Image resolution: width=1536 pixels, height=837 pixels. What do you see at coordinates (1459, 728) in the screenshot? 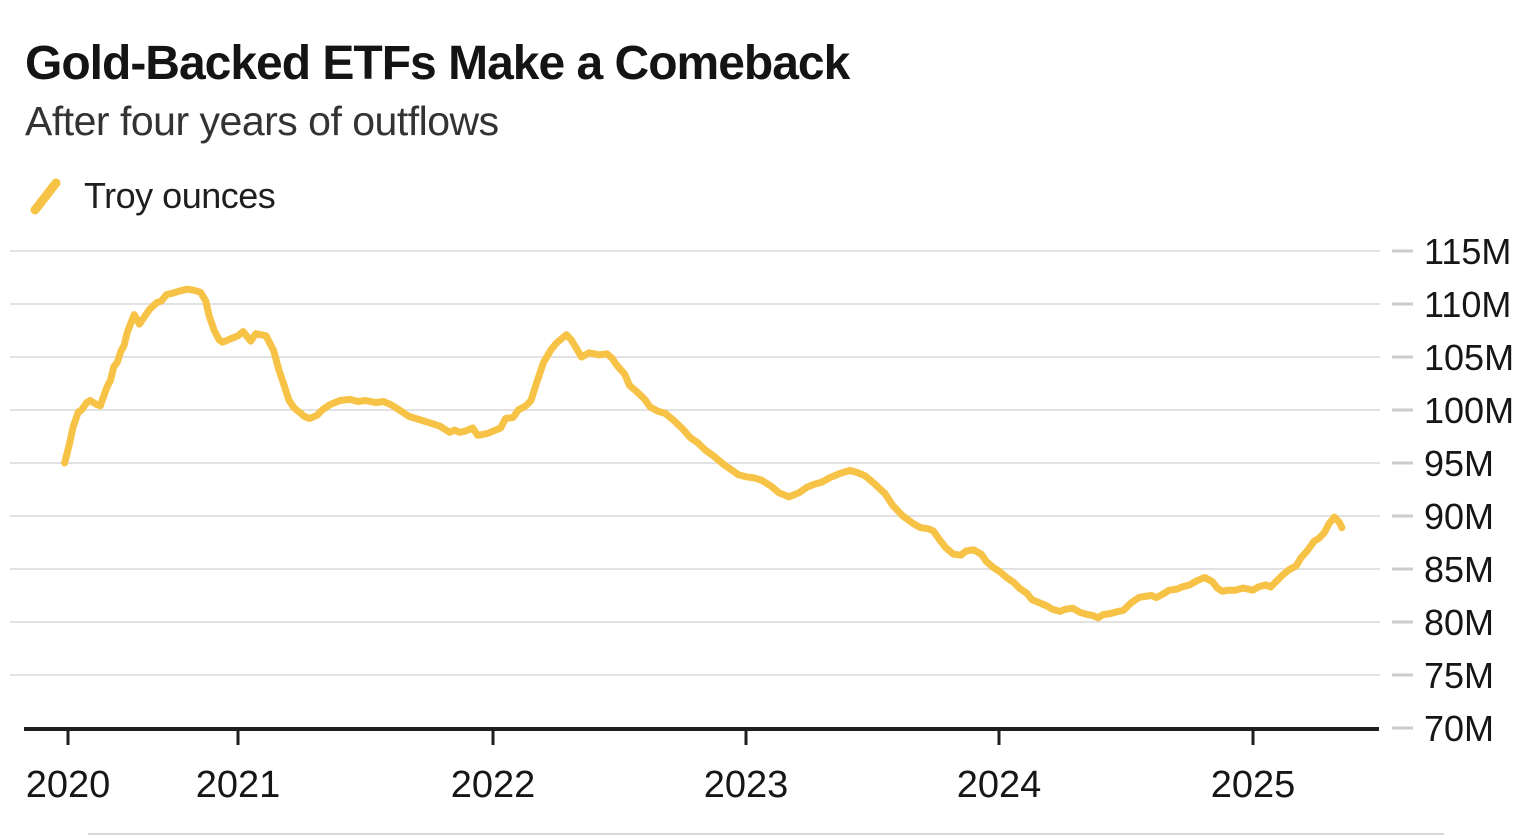
I see `y-axis-label: 70M` at bounding box center [1459, 728].